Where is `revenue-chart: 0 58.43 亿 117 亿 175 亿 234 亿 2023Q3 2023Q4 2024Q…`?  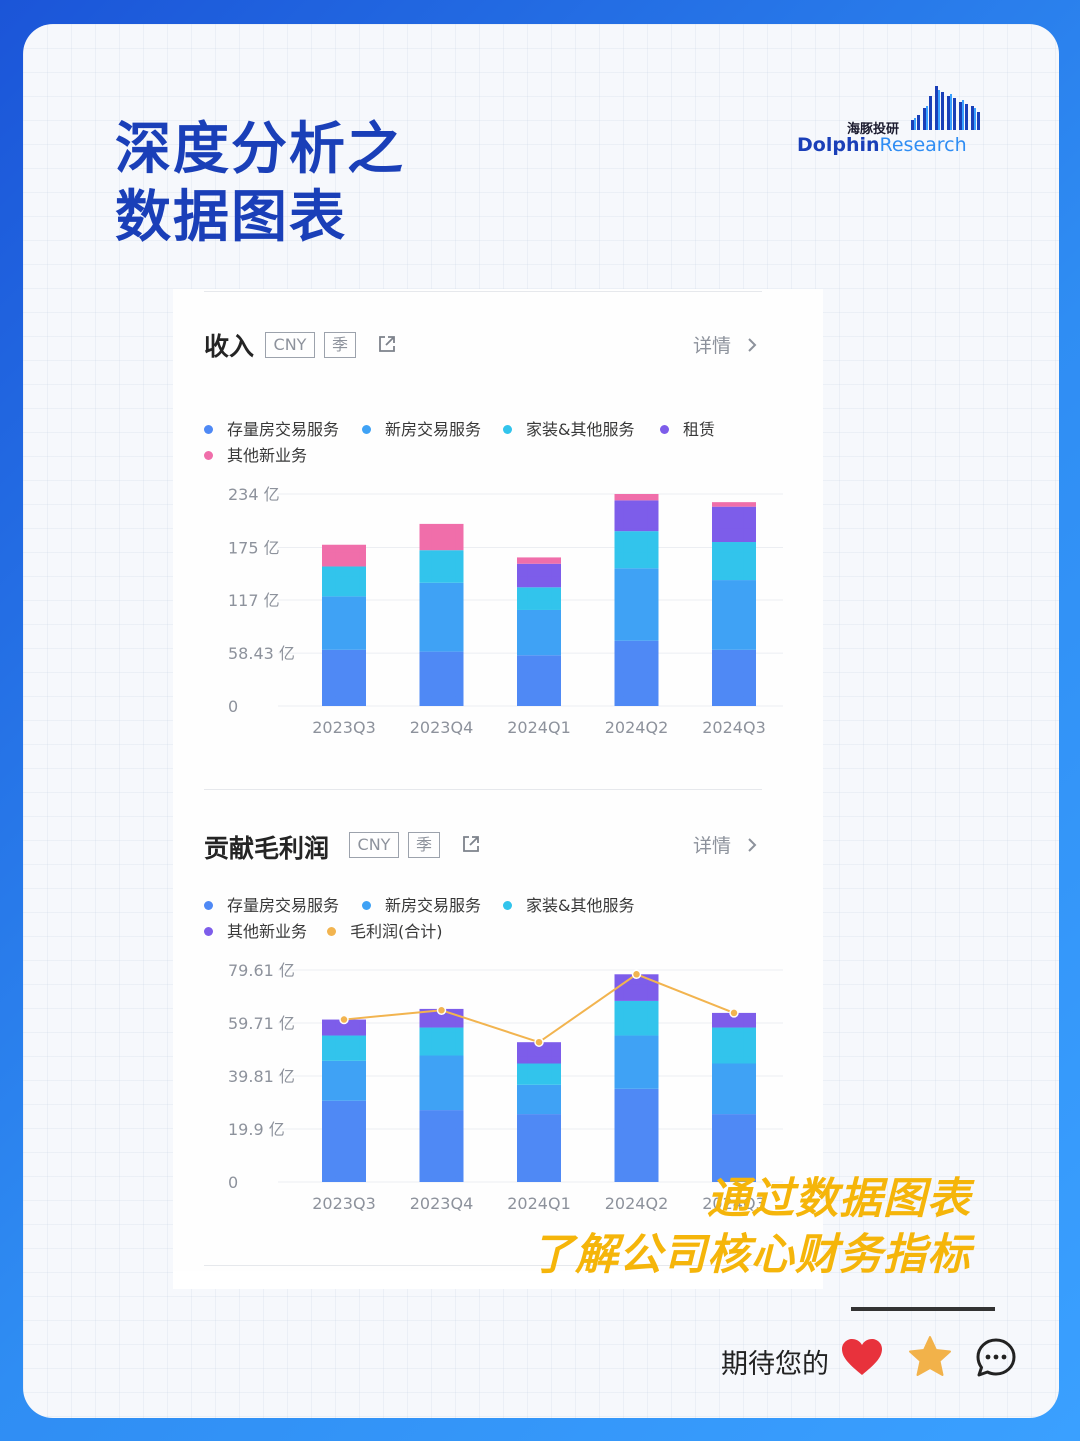
revenue-chart: 0 58.43 亿 117 亿 175 亿 234 亿 2023Q3 2023Q4 2024Q… is located at coordinates (505, 611).